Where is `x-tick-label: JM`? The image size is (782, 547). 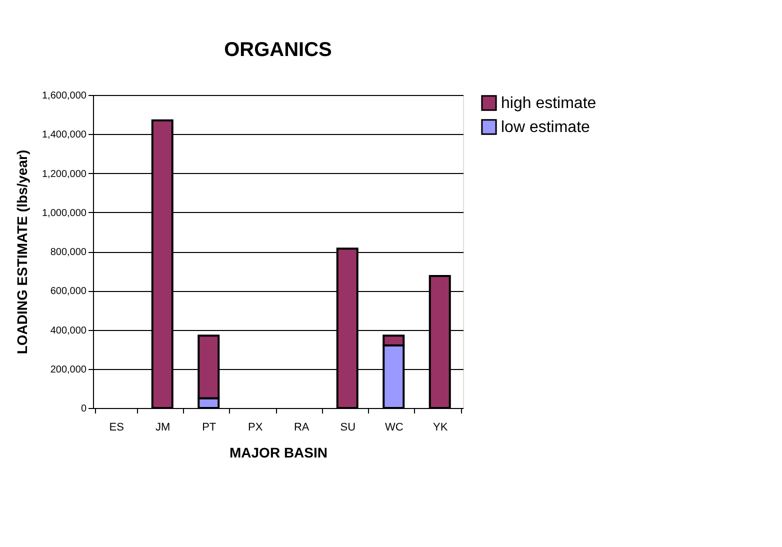
x-tick-label: JM is located at coordinates (163, 428).